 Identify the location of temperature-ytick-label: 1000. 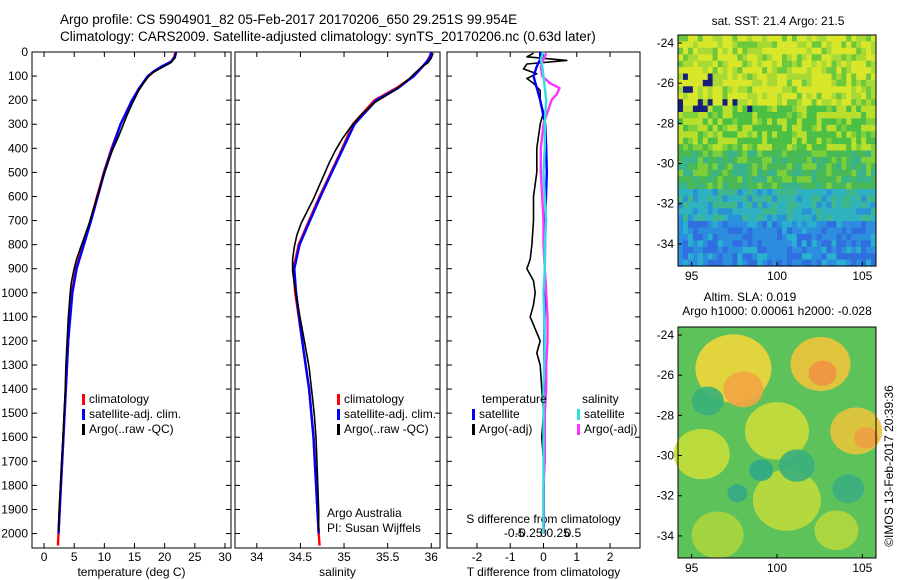
(14, 293).